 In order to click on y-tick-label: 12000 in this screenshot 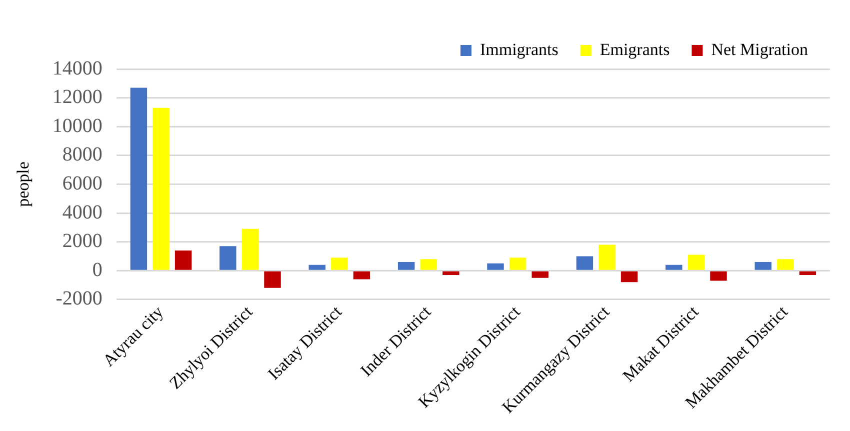, I will do `click(77, 97)`.